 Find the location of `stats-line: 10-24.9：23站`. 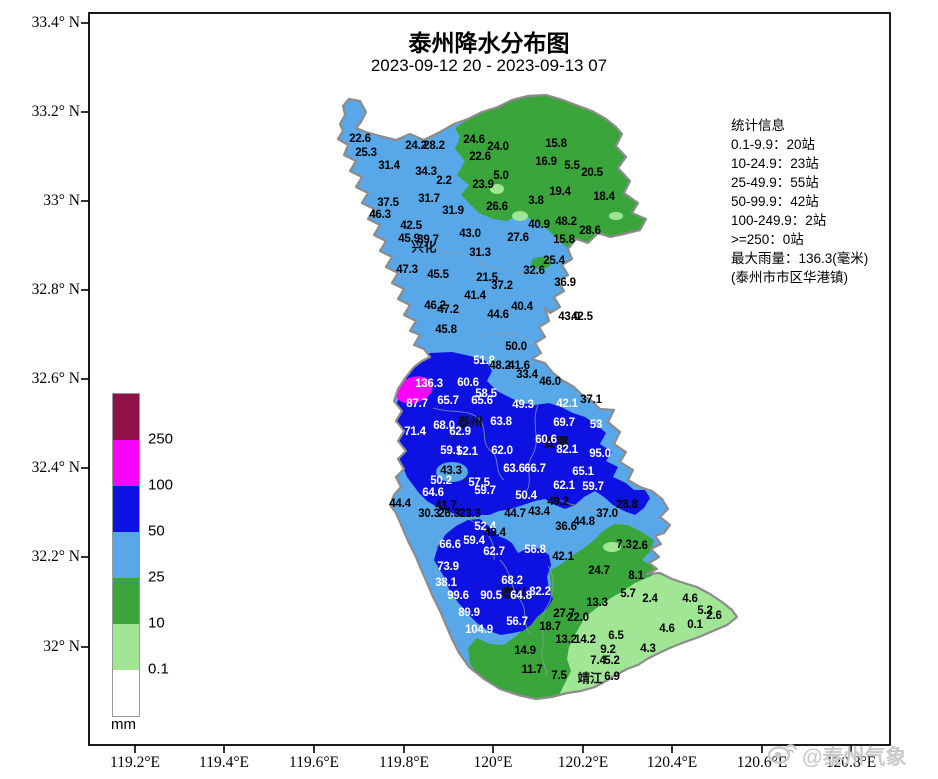

stats-line: 10-24.9：23站 is located at coordinates (775, 163).